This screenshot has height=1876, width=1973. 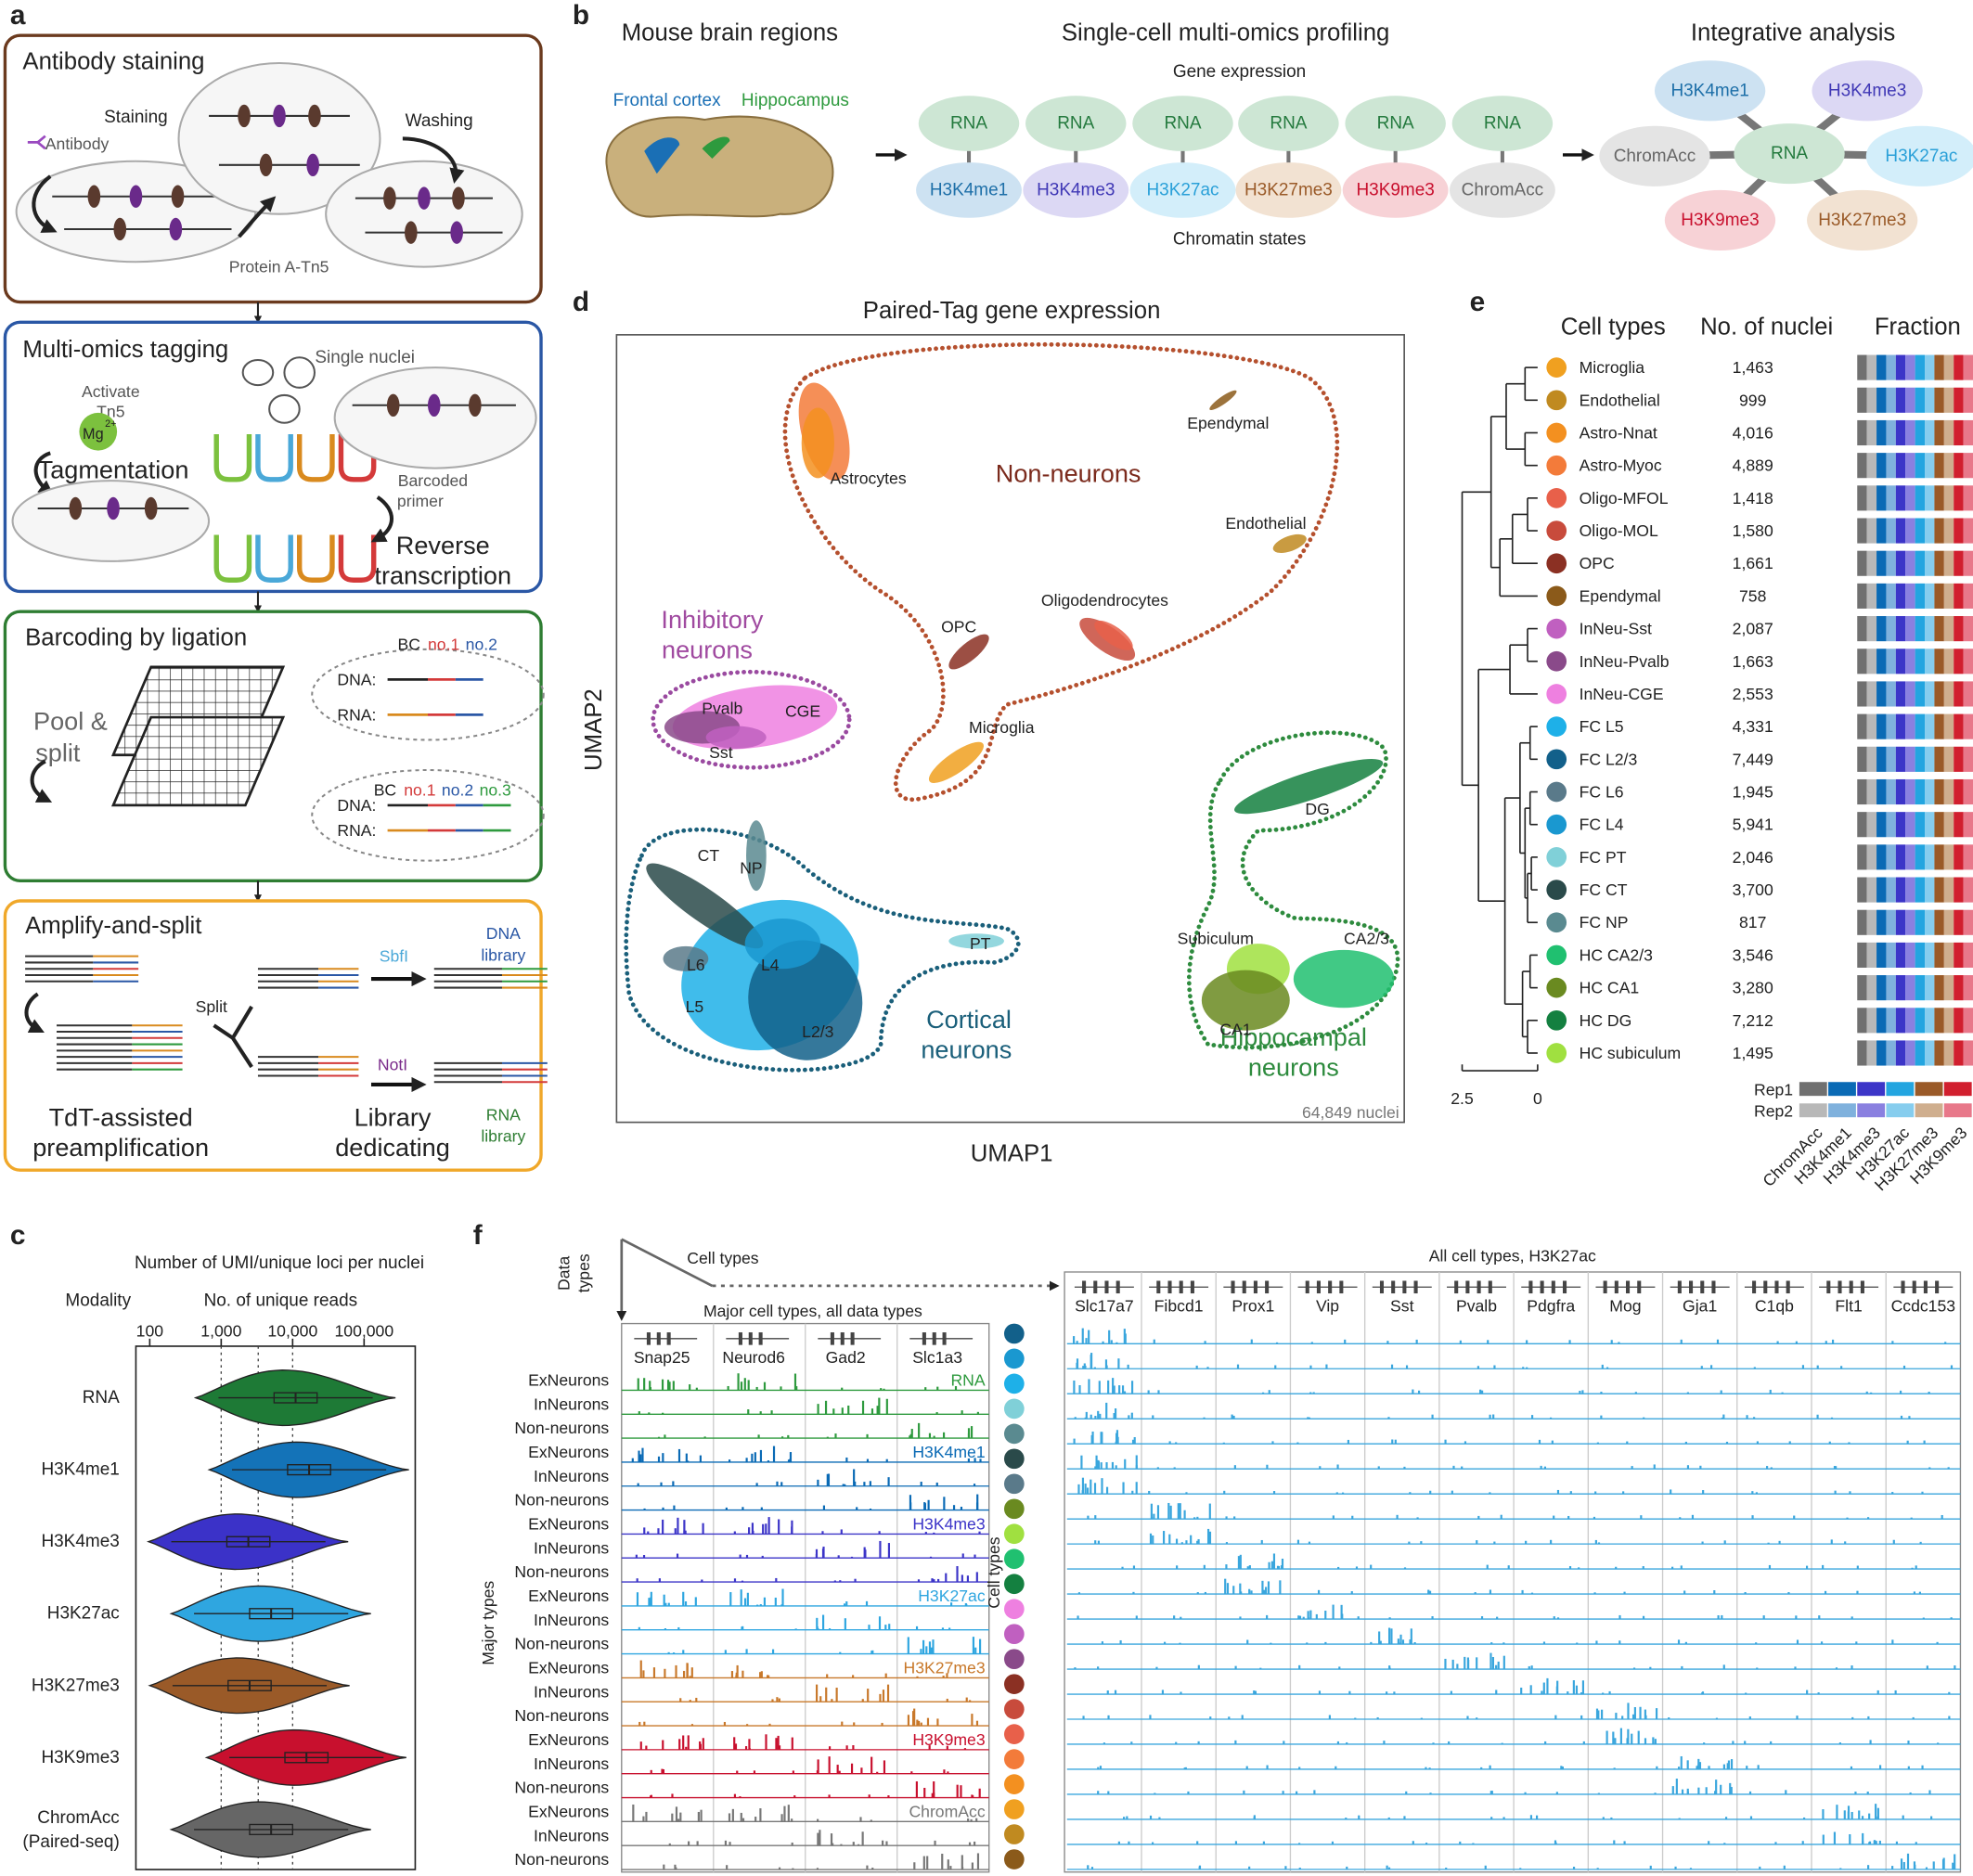 I want to click on label: TdT-assisted, so click(x=121, y=1117).